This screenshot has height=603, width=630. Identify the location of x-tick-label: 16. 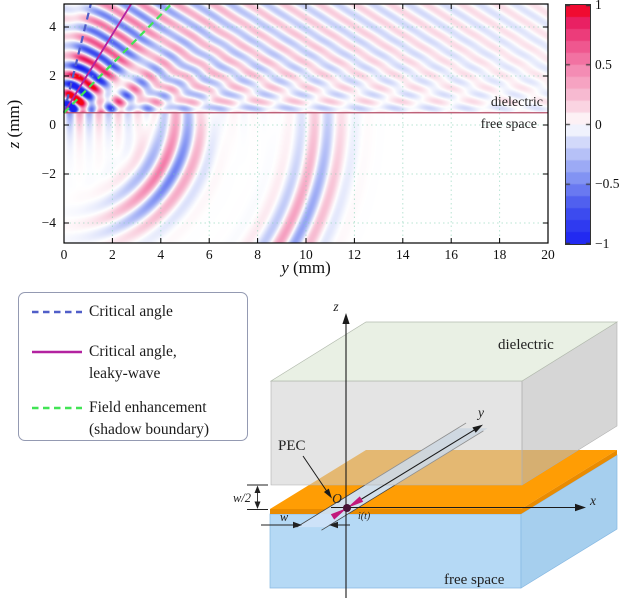
(451, 254).